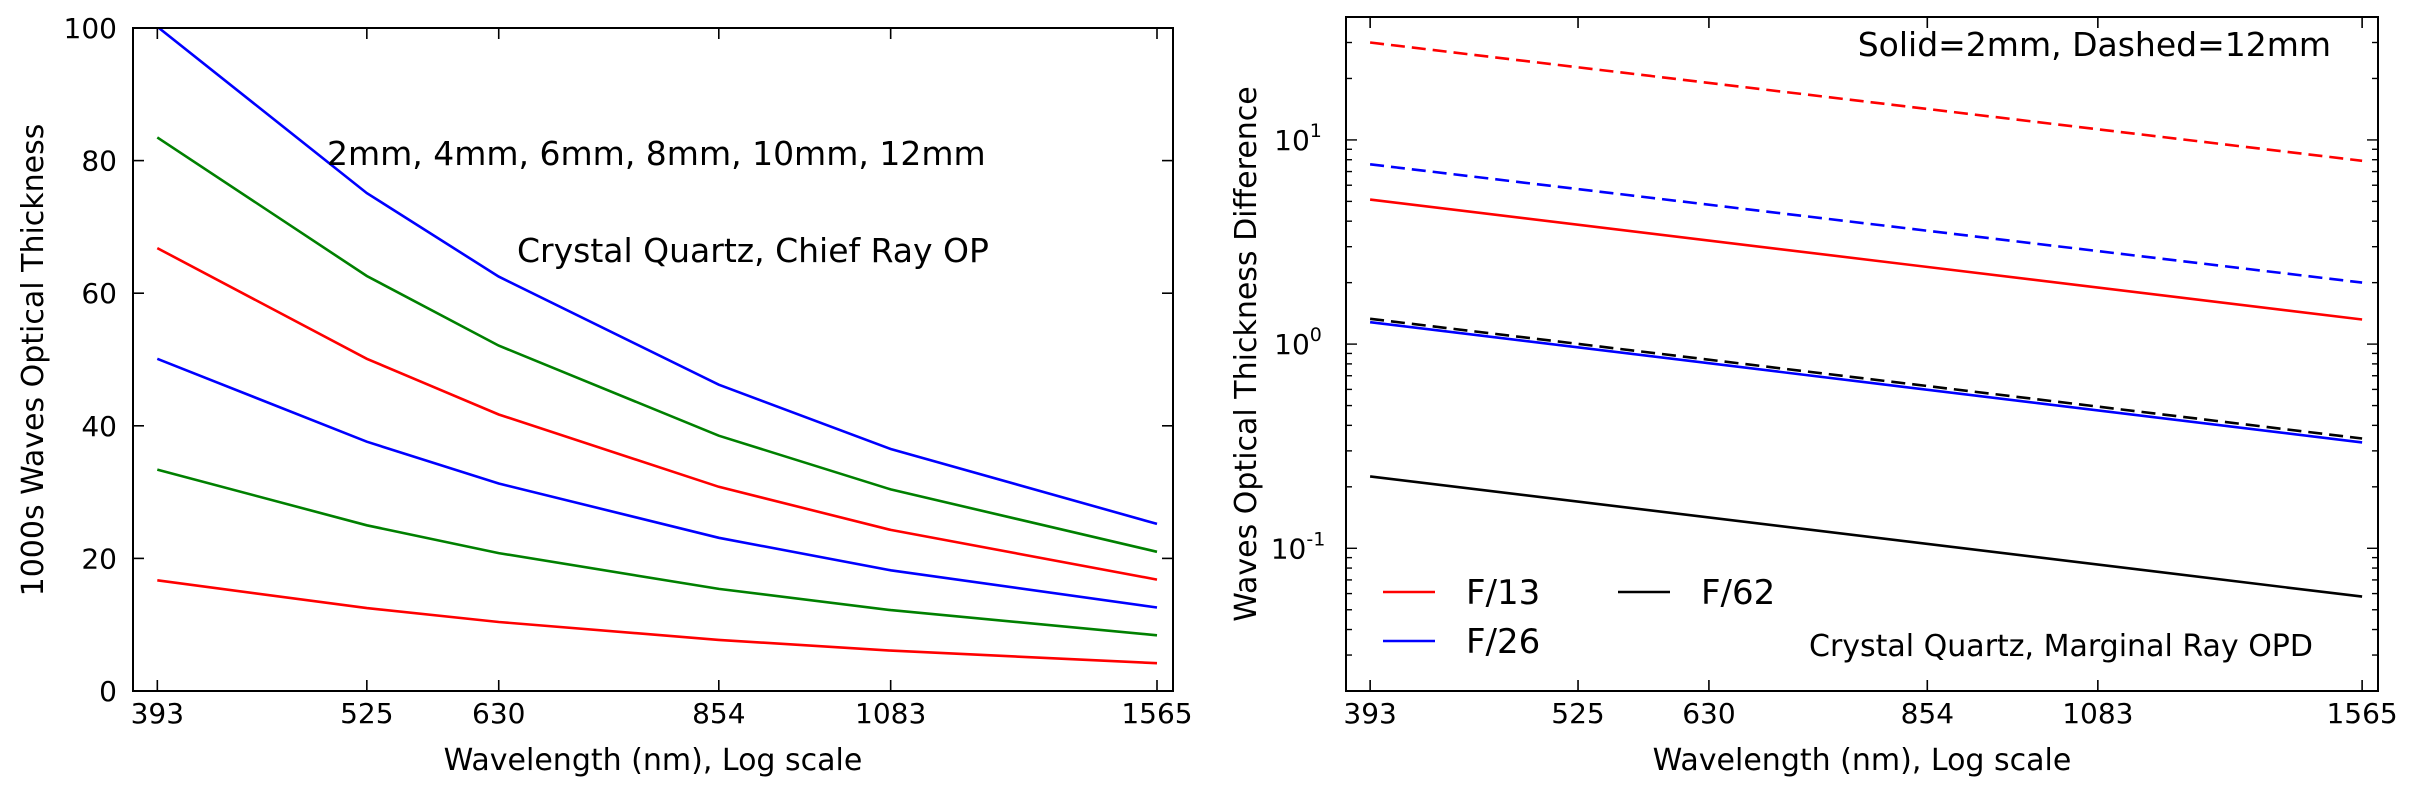 The width and height of the screenshot is (2416, 788). Describe the element at coordinates (366, 713) in the screenshot. I see `left-x-tick-label: 525` at that location.